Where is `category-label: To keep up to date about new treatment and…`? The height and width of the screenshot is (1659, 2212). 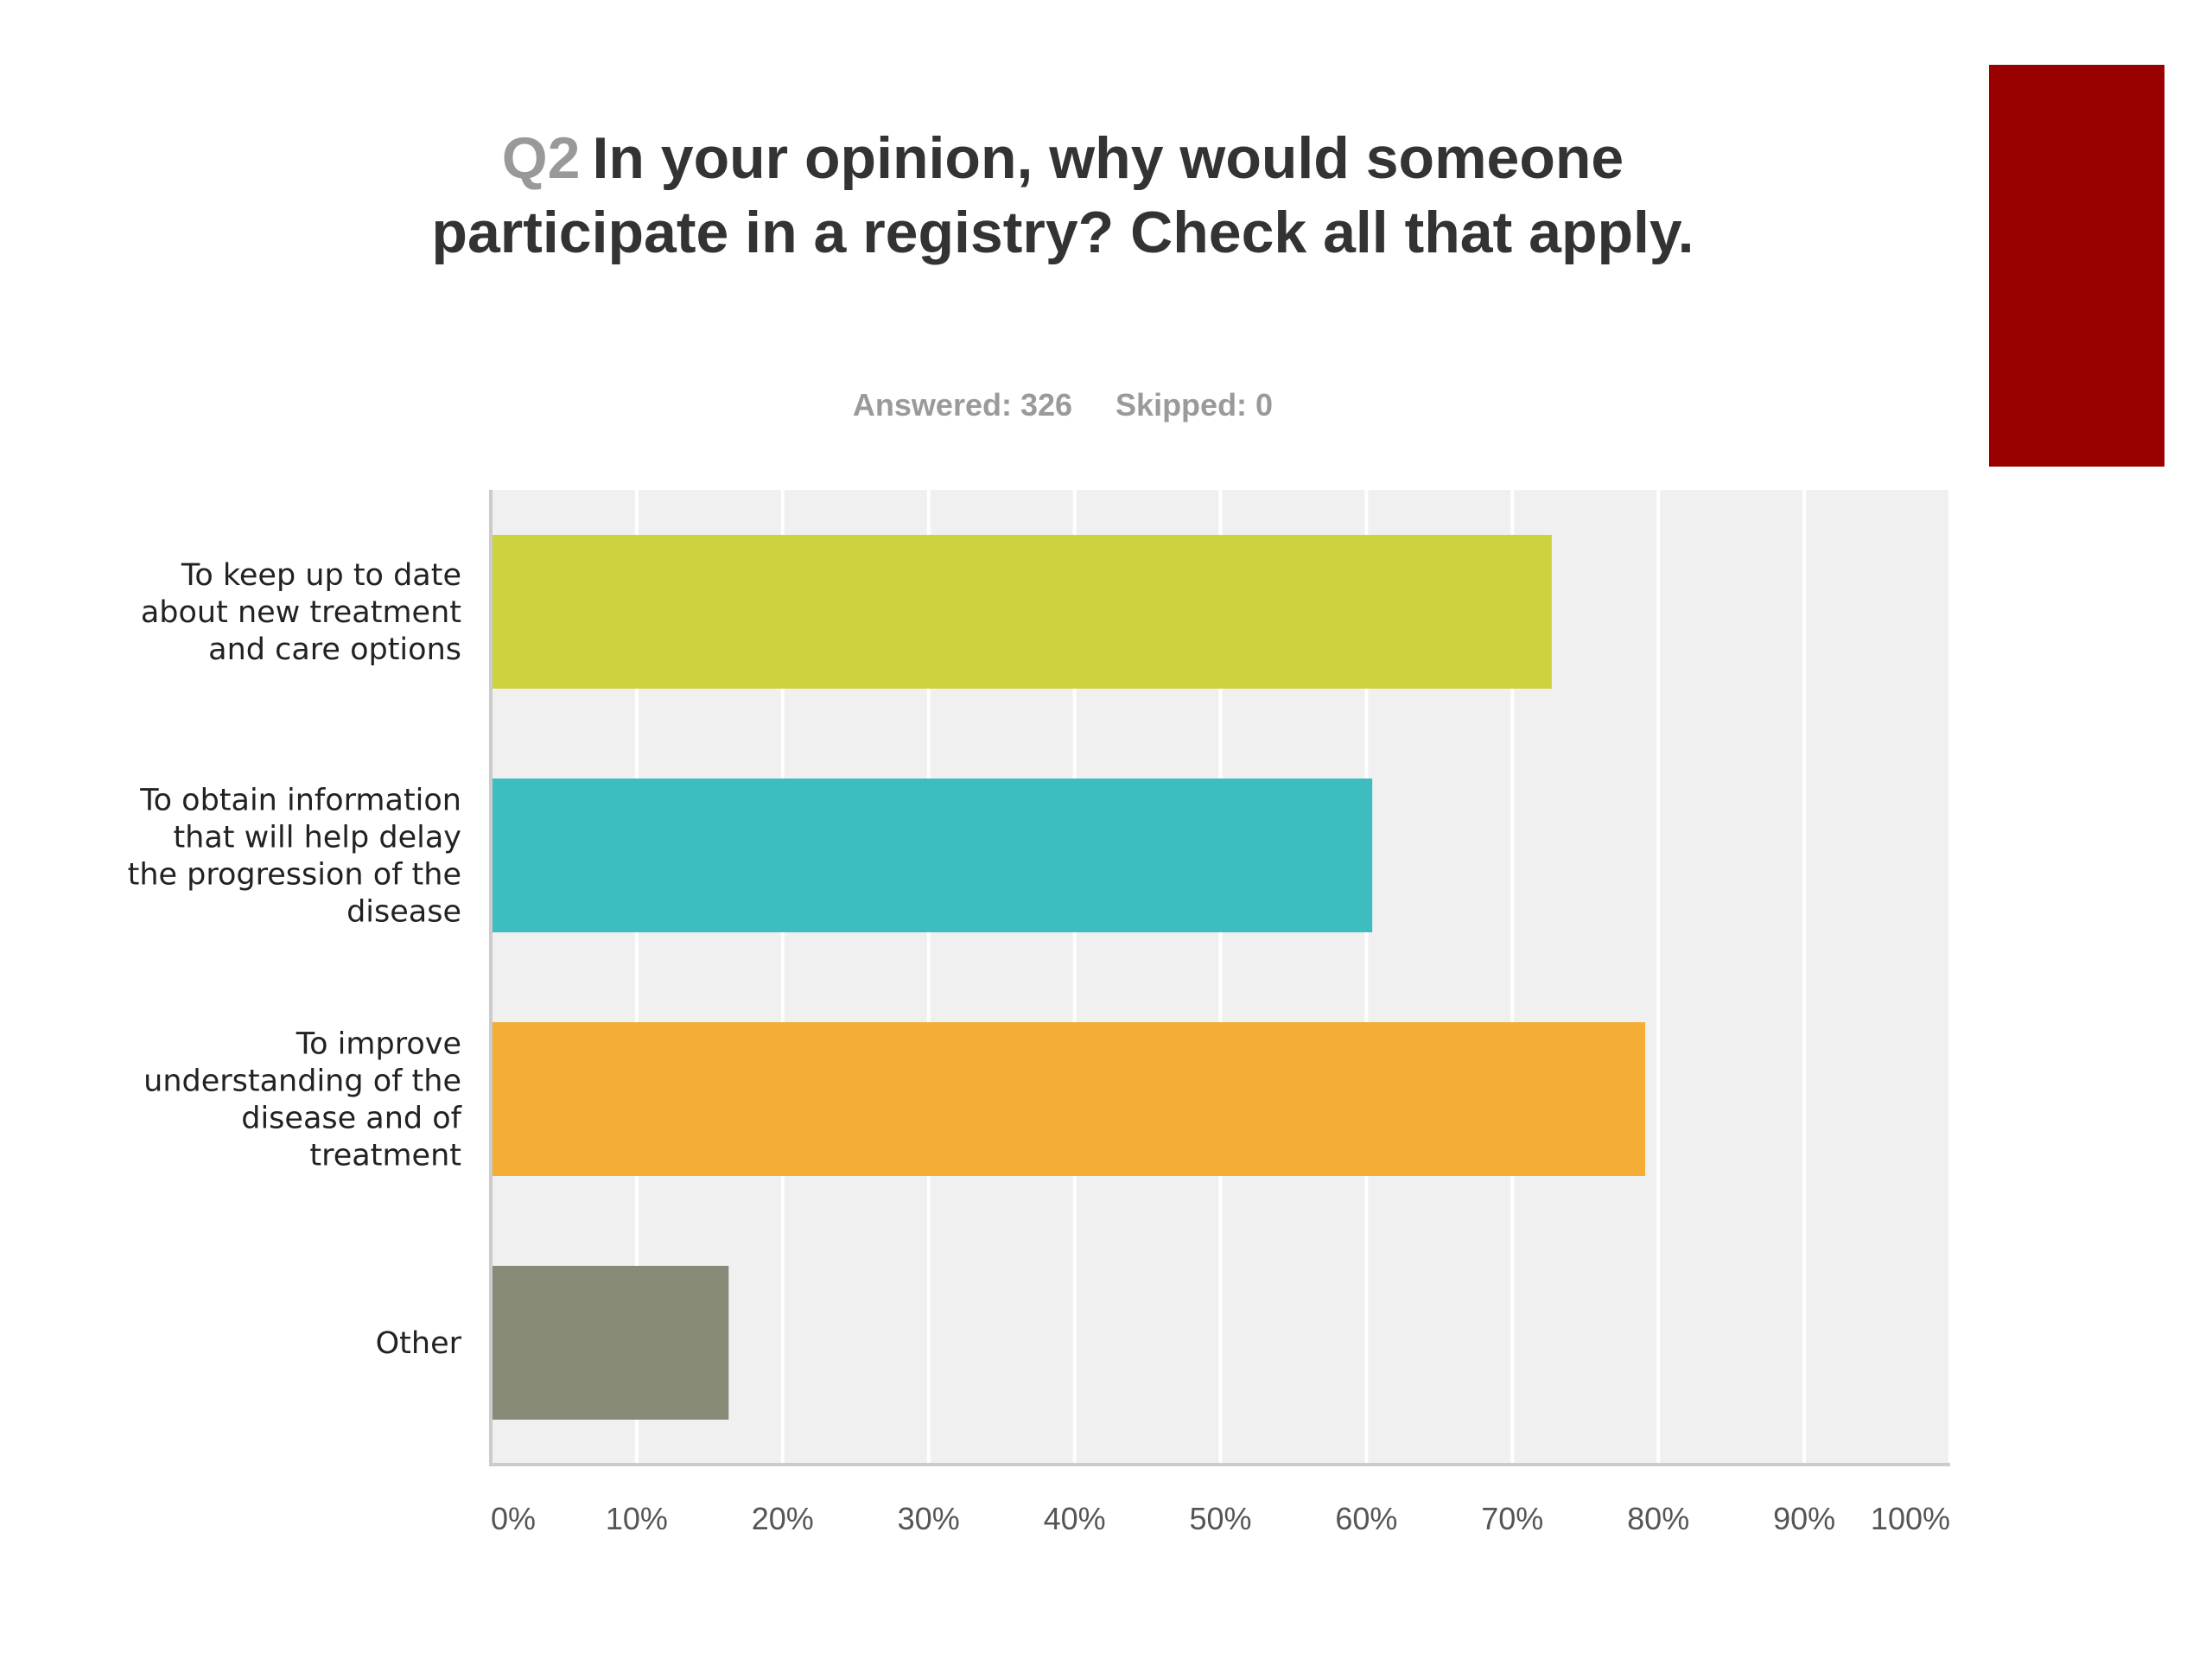
category-label: To keep up to date about new treatment and… is located at coordinates (301, 612).